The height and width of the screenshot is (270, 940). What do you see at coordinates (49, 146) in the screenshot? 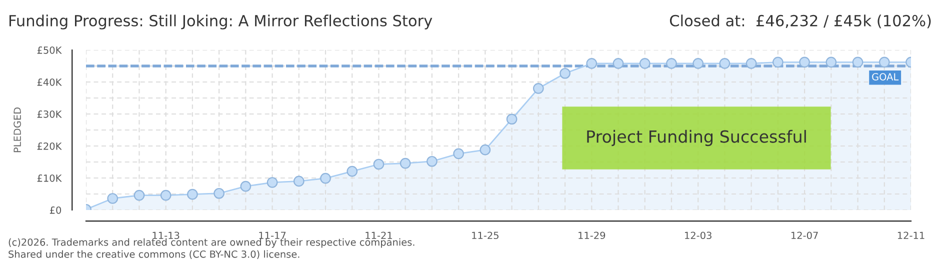
I see `y-tick-label: £20K` at bounding box center [49, 146].